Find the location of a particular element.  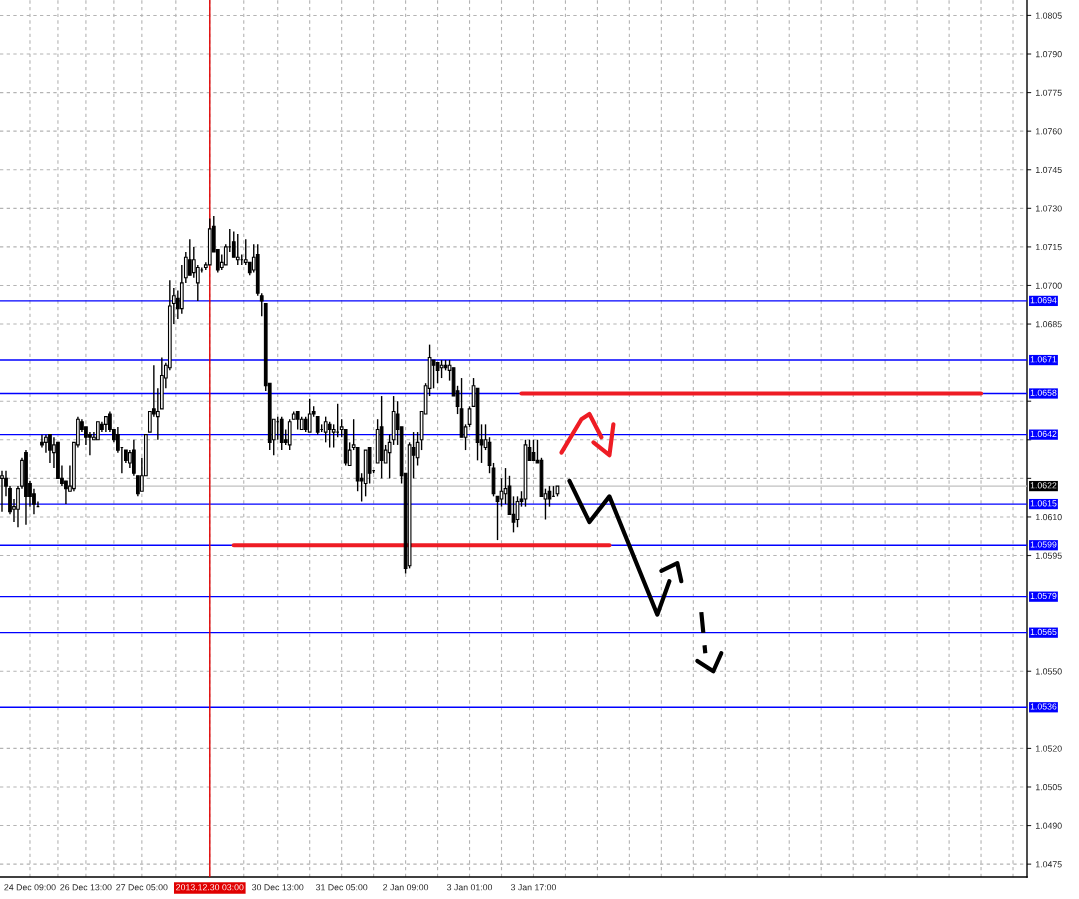

y-tick-label: 1.0700 is located at coordinates (1049, 285).